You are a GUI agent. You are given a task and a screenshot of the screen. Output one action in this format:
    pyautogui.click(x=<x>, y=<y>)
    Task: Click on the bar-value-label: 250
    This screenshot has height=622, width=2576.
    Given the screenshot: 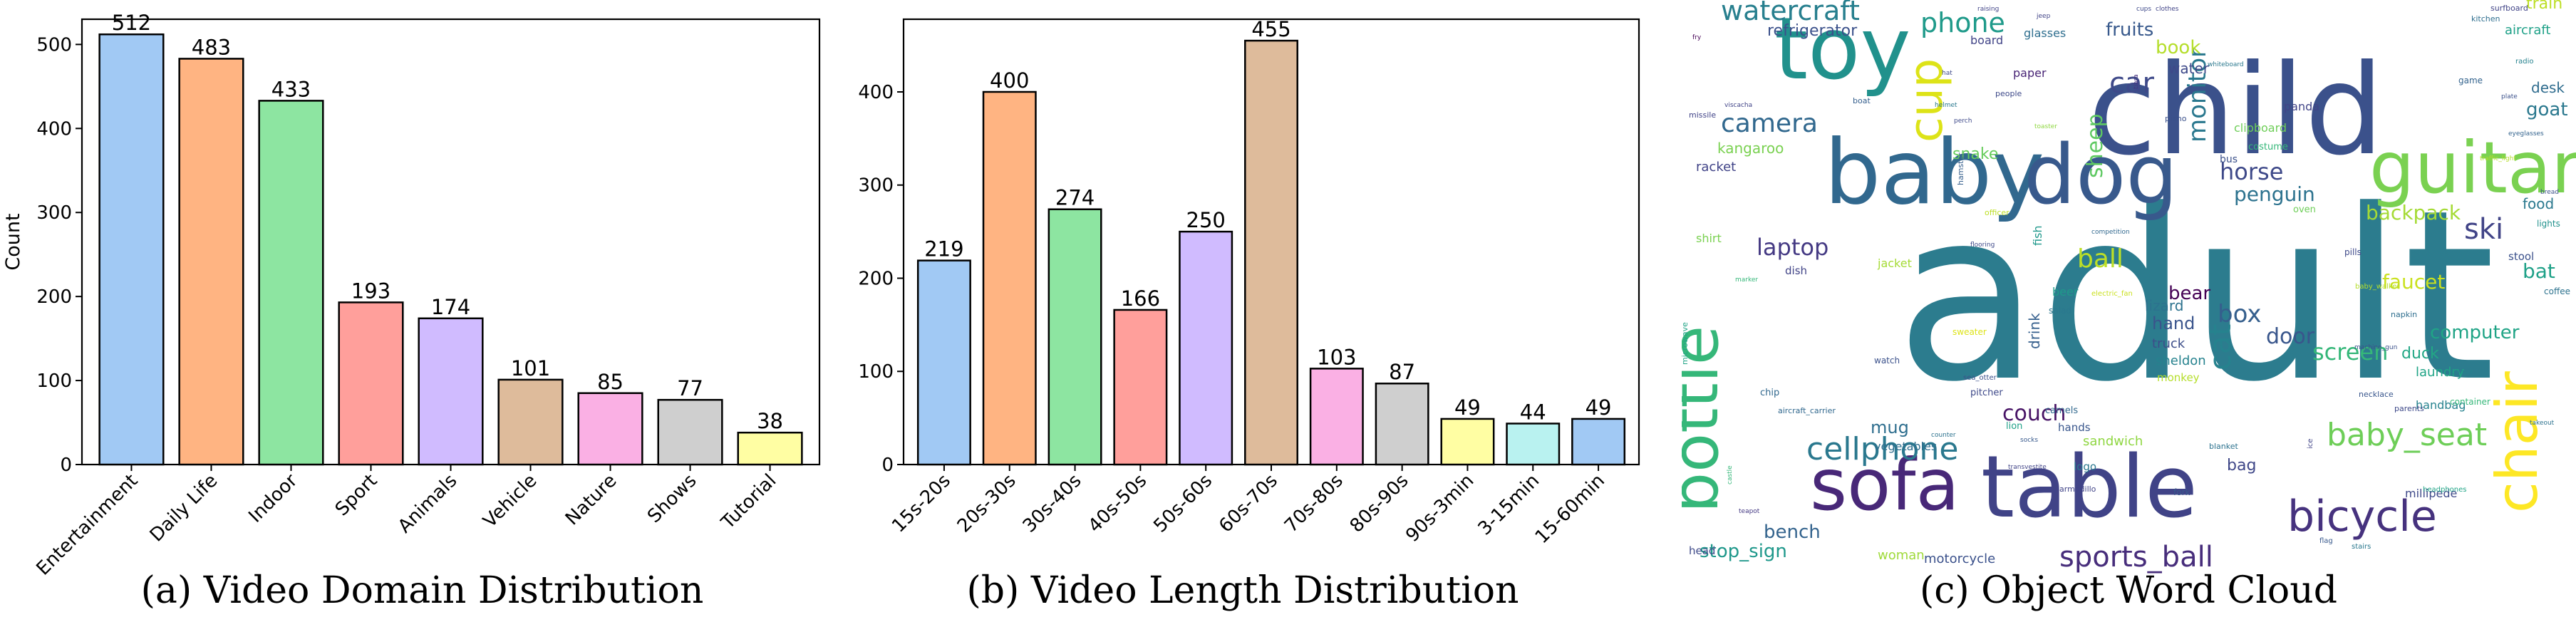 What is the action you would take?
    pyautogui.click(x=1206, y=220)
    